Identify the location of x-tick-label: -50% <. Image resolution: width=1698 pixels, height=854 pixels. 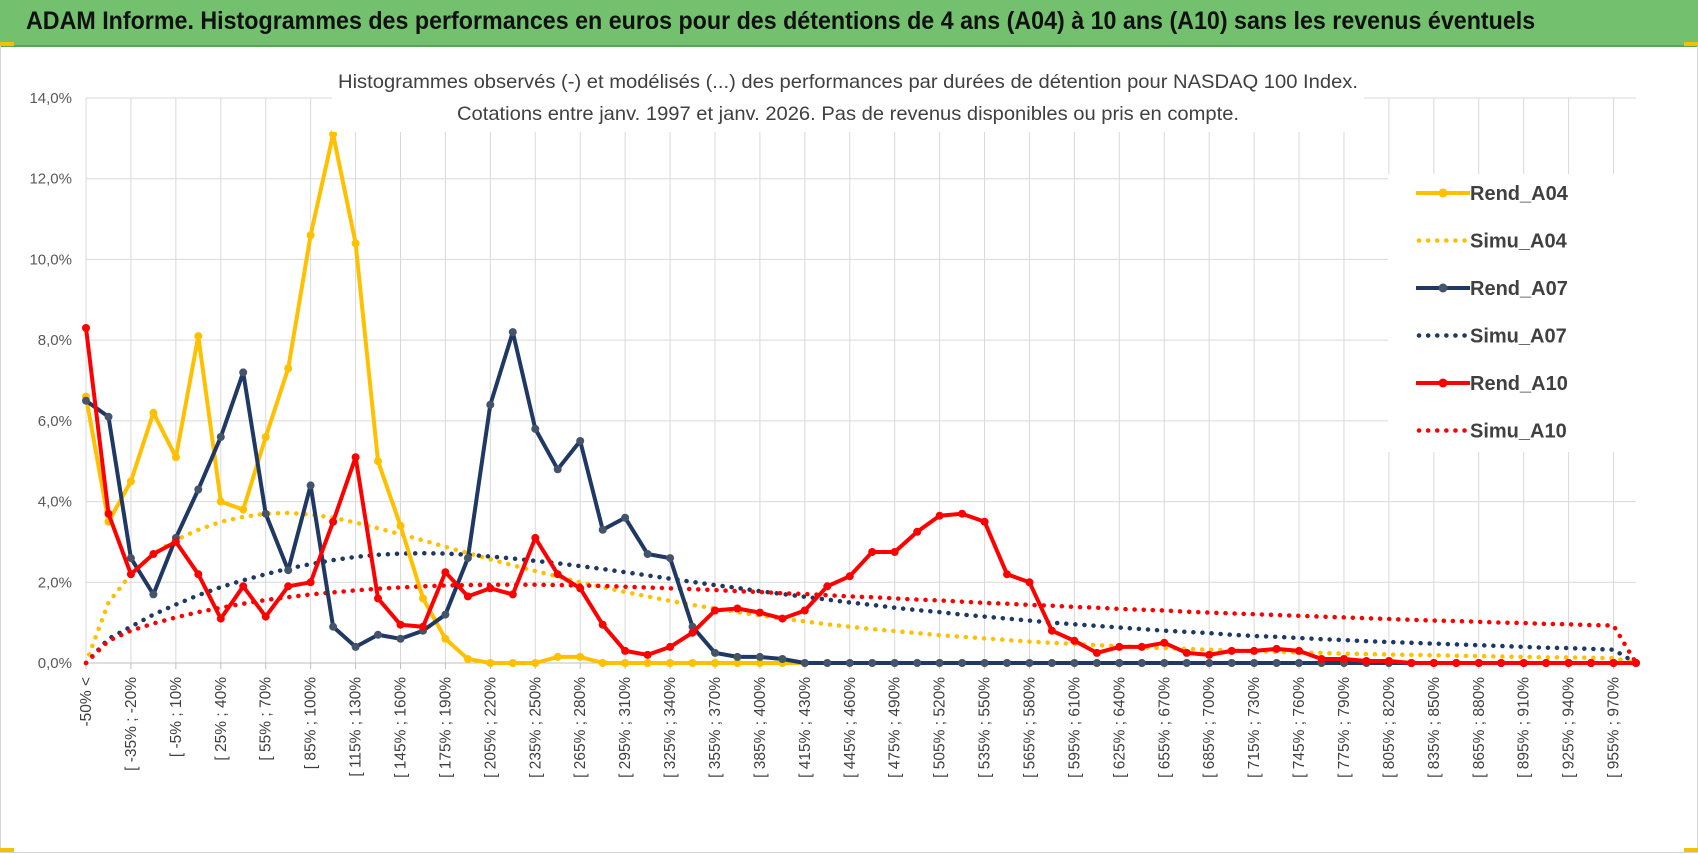
(86, 702).